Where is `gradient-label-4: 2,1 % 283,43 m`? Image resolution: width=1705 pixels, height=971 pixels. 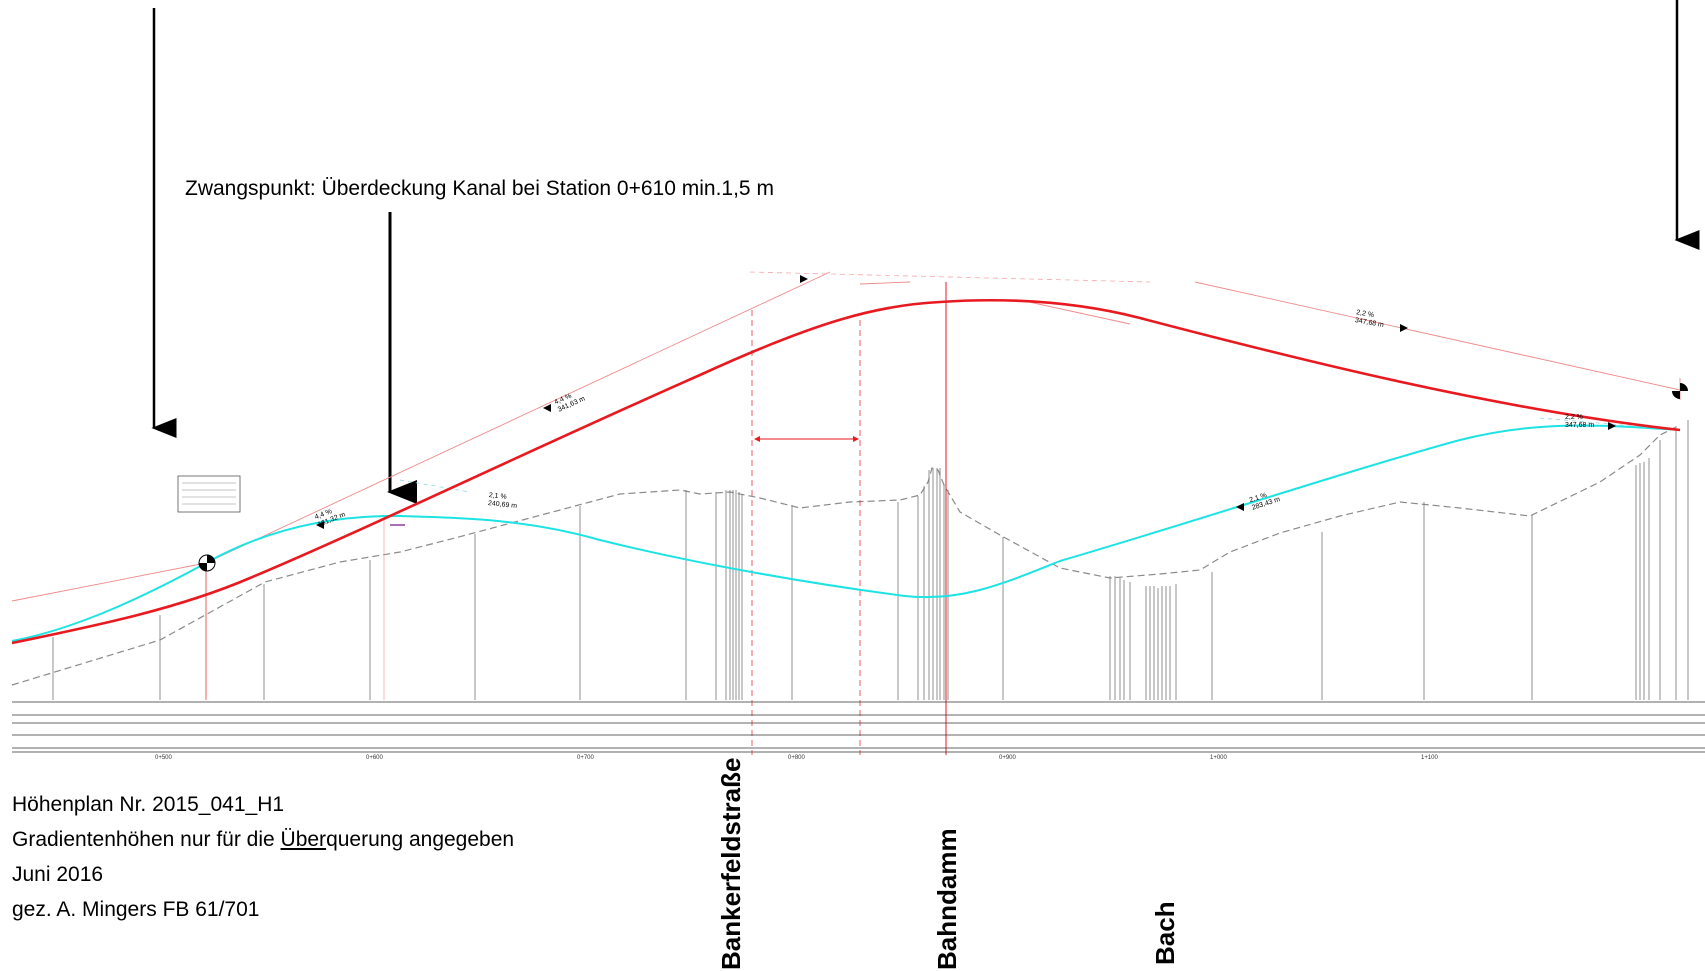
gradient-label-4: 2,1 % 283,43 m is located at coordinates (1265, 502).